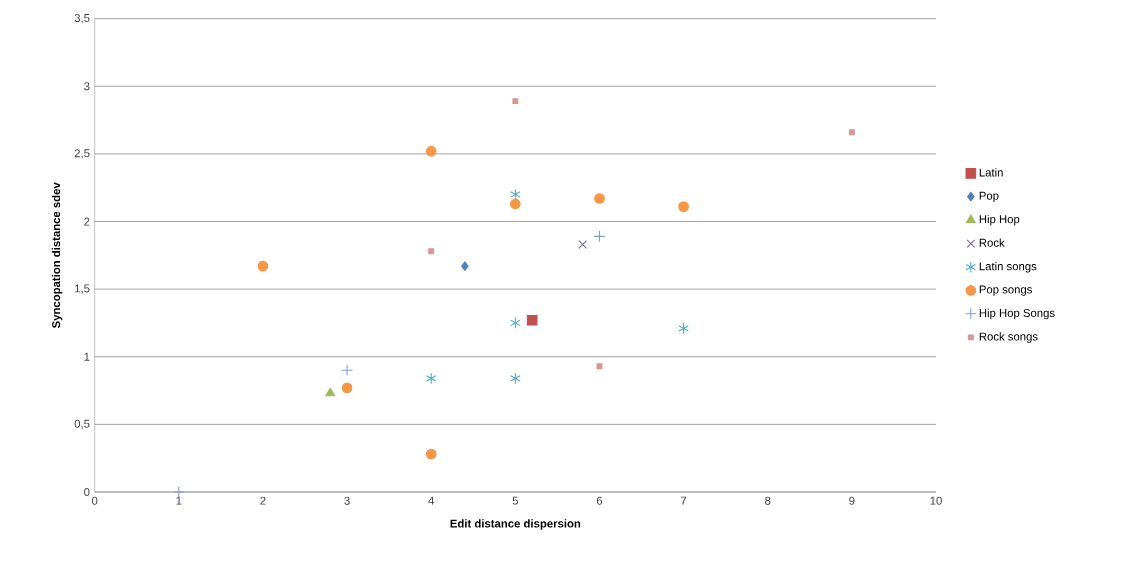 The image size is (1124, 581). I want to click on legend-label: Latin songs, so click(1008, 267).